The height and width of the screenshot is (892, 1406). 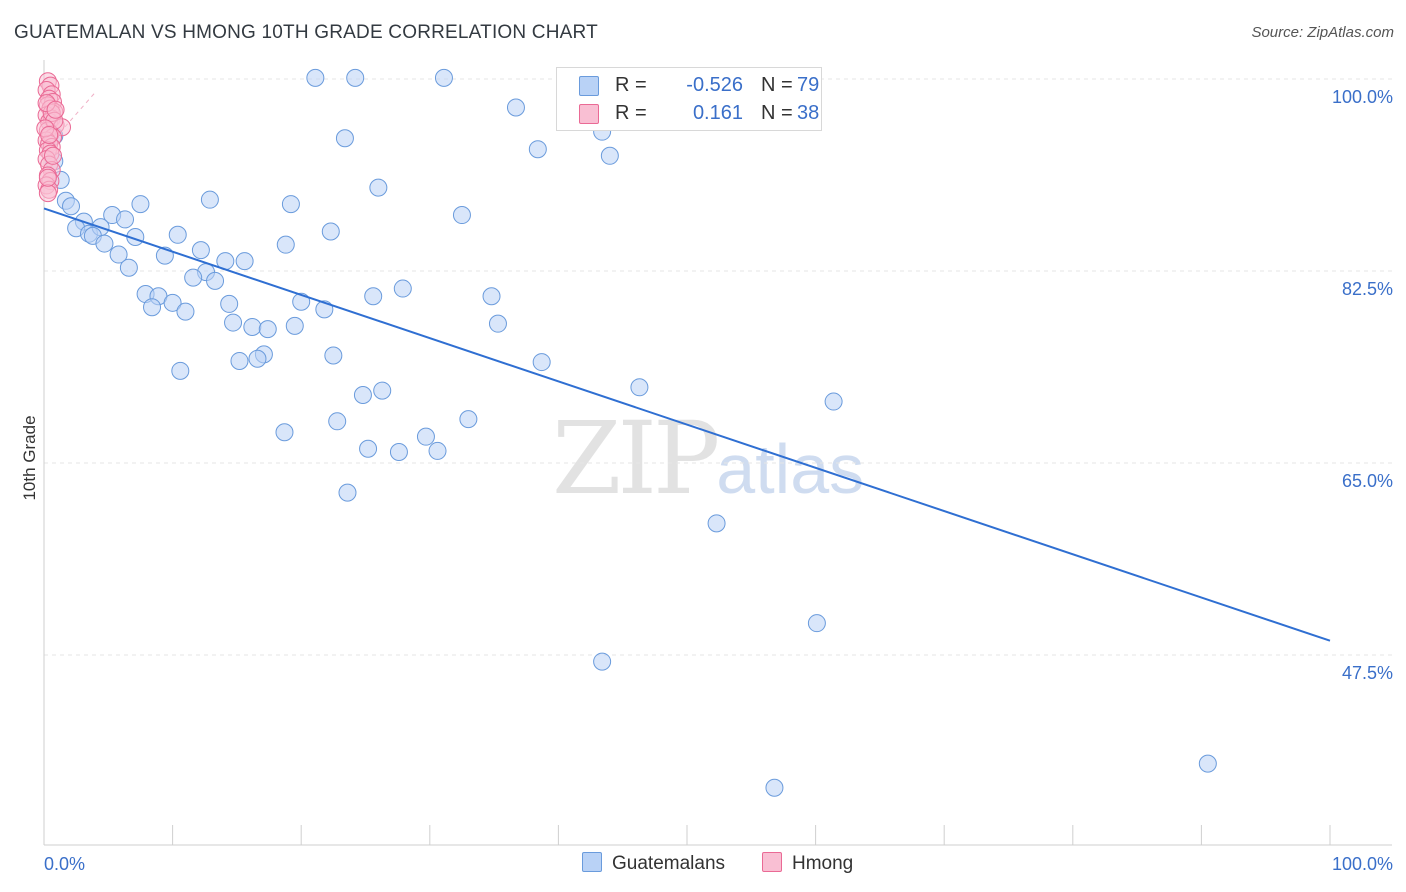 I want to click on r-value: 0.161, so click(x=717, y=113).